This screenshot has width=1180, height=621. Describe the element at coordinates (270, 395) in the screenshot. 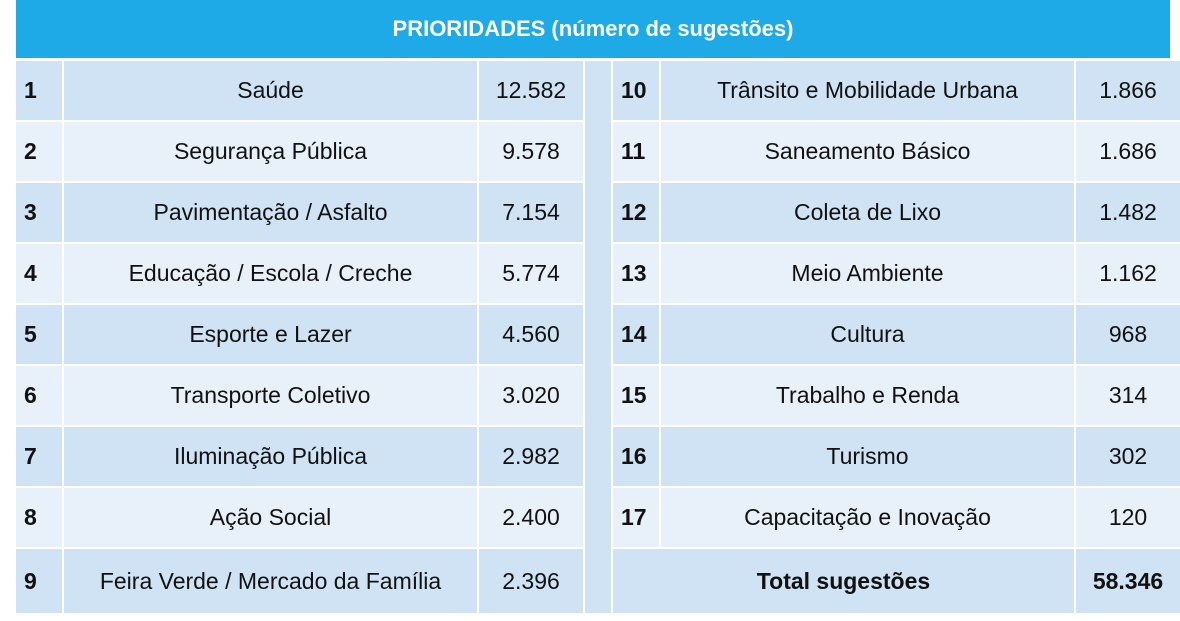

I see `category-cell: Transporte Coletivo` at that location.